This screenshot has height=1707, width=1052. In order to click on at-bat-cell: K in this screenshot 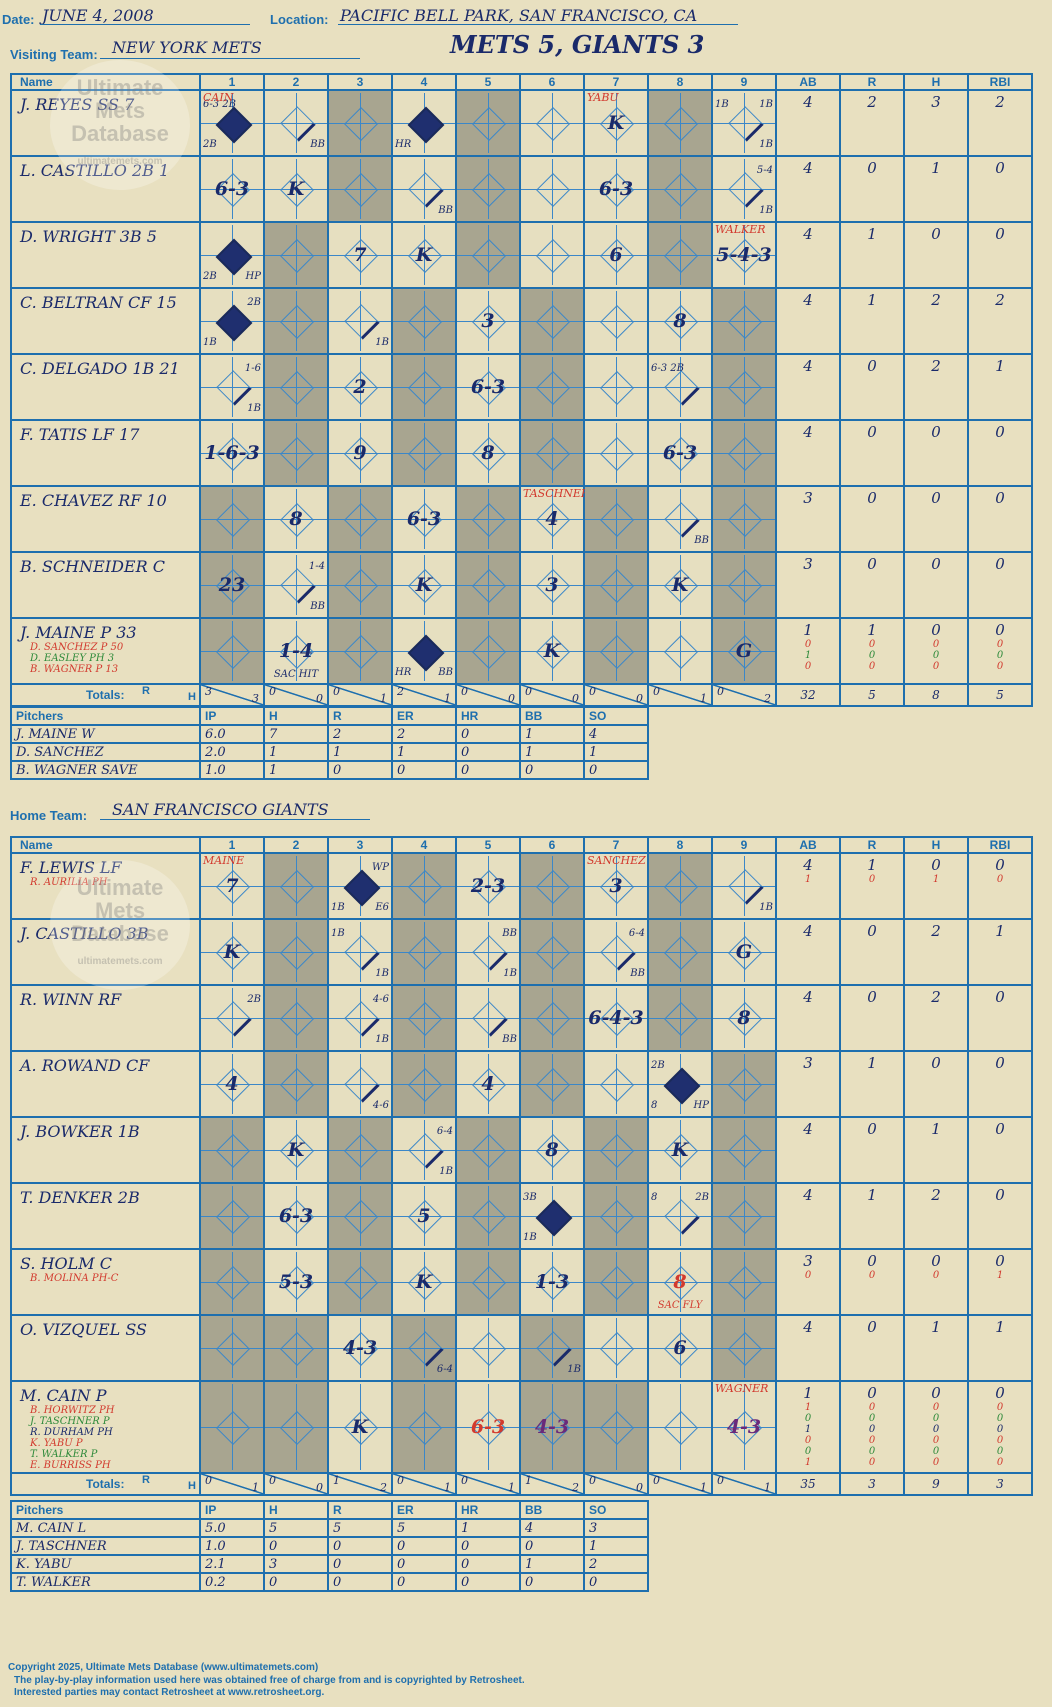, I will do `click(296, 1150)`.